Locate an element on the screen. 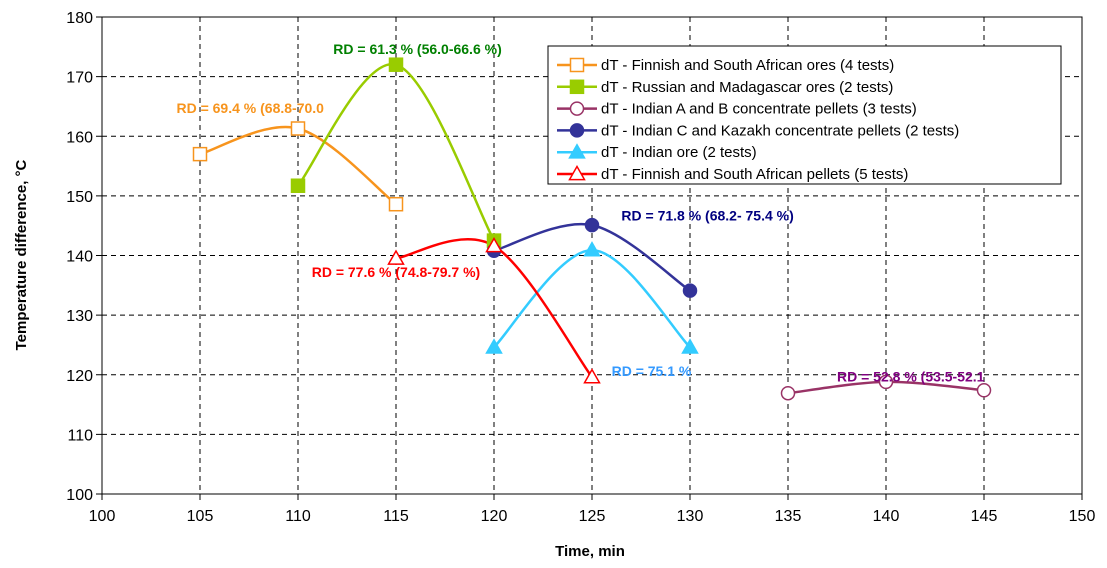 The height and width of the screenshot is (568, 1107). y-tick-label: 140 is located at coordinates (79, 257).